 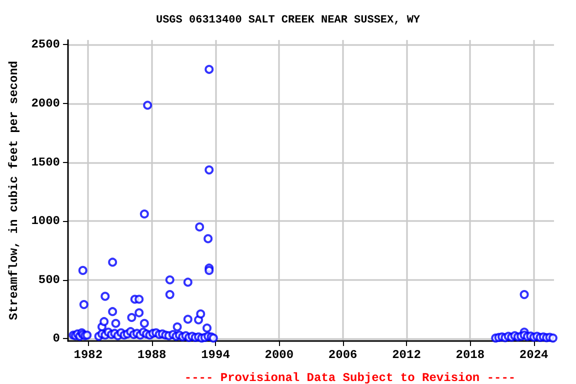 What do you see at coordinates (45, 221) in the screenshot?
I see `y-tick-label: 1000` at bounding box center [45, 221].